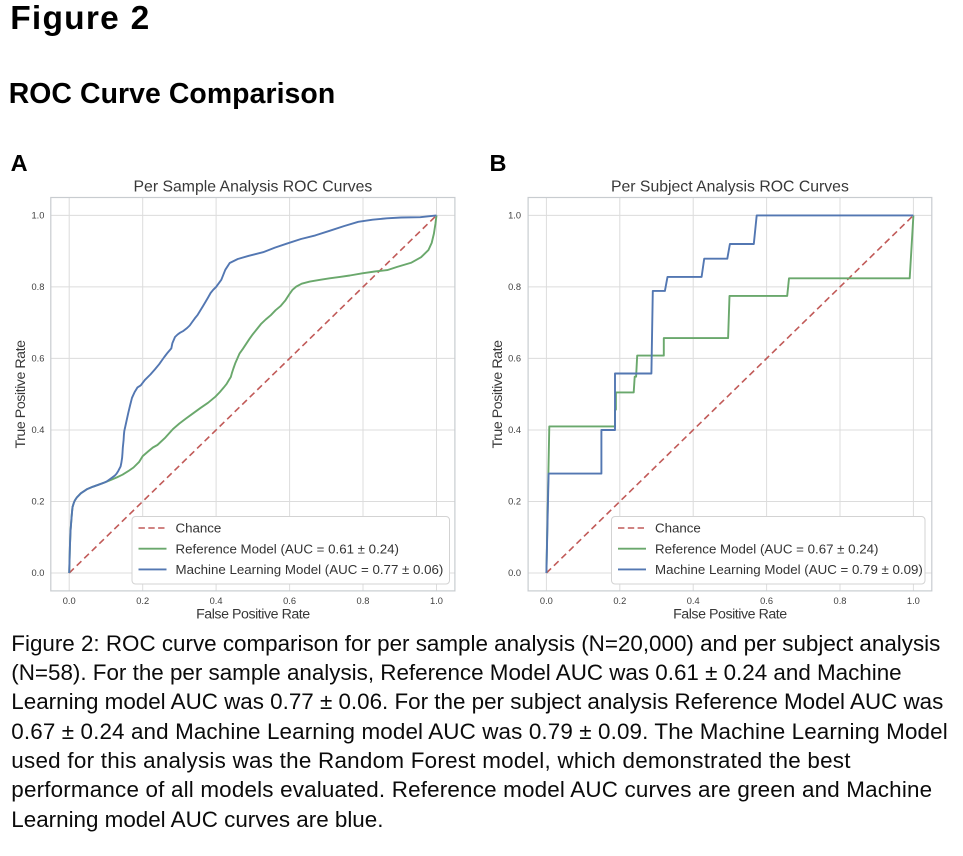  What do you see at coordinates (766, 548) in the screenshot?
I see `svg-text:Reference Model (AUC = 0.67 ±: Reference Model (AUC = 0.67 ± 0.24)` at bounding box center [766, 548].